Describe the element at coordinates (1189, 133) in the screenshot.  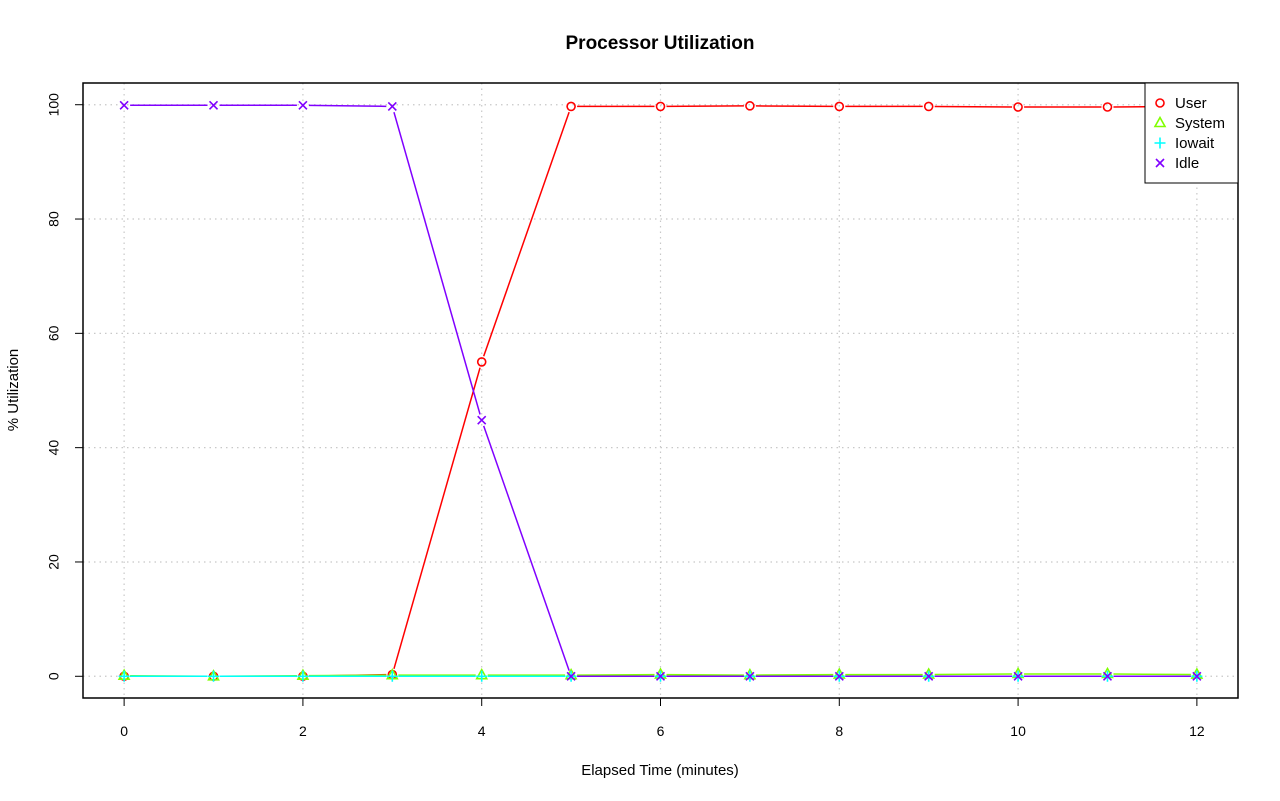
I see `legend-entries: User System Iowait Idle` at that location.